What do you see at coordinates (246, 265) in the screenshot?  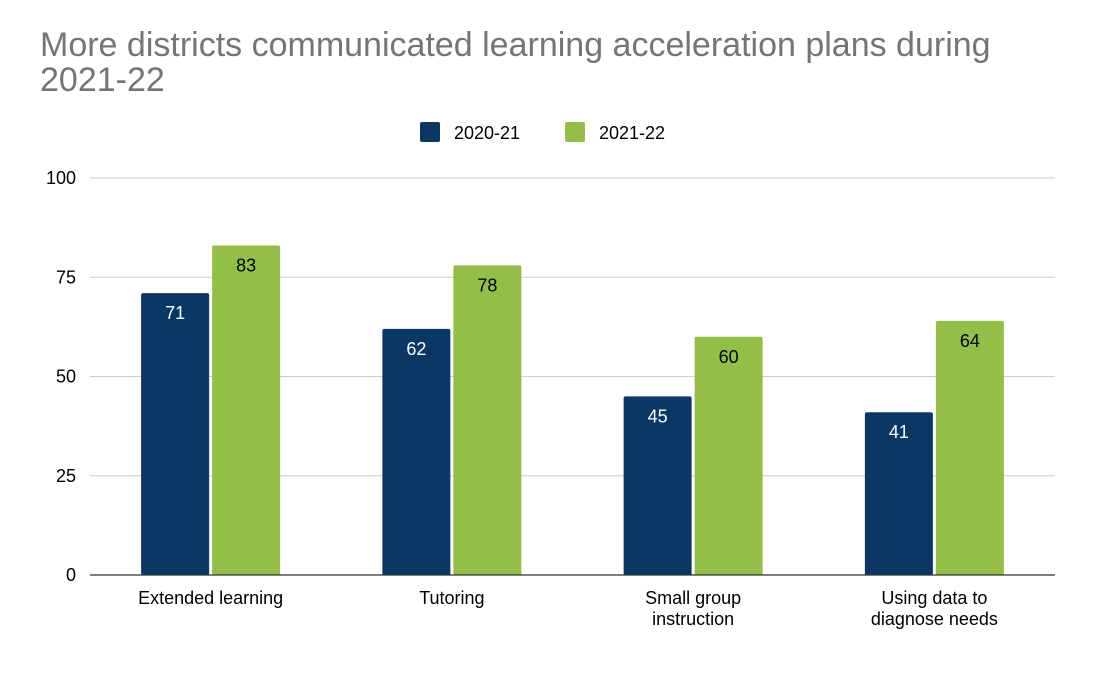 I see `data-label: 83` at bounding box center [246, 265].